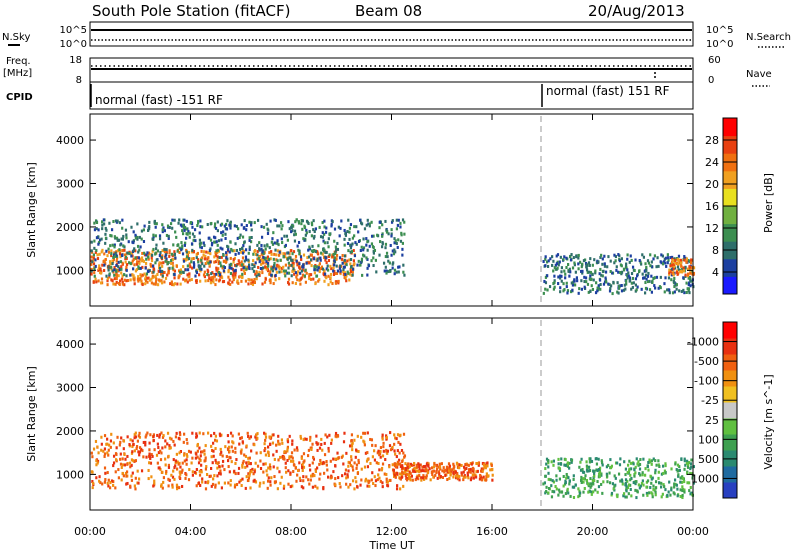 The height and width of the screenshot is (554, 800). What do you see at coordinates (719, 30) in the screenshot?
I see `noise-right-tick-high: 10^5` at bounding box center [719, 30].